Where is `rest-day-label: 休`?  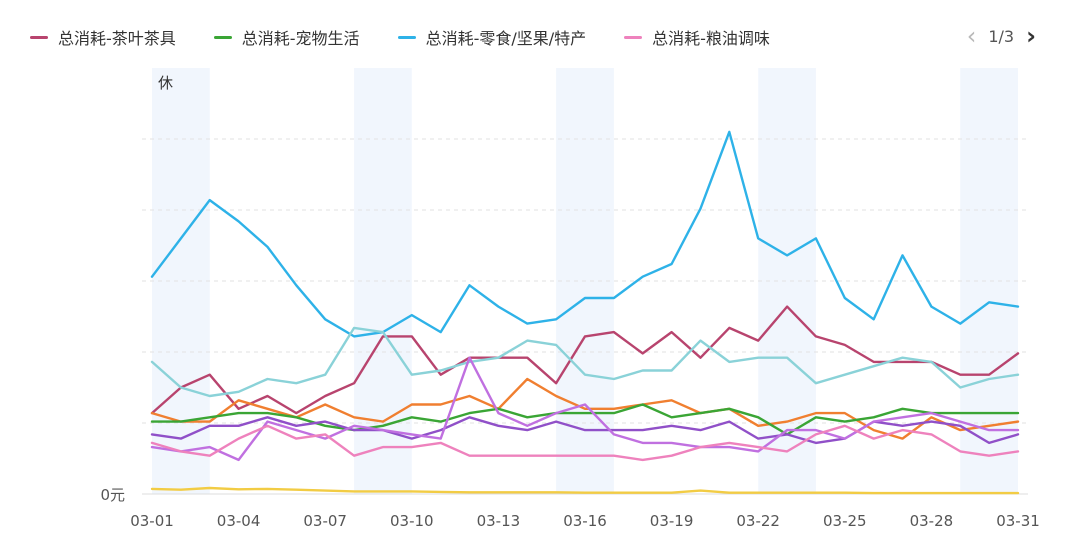
rest-day-label: 休 is located at coordinates (165, 83).